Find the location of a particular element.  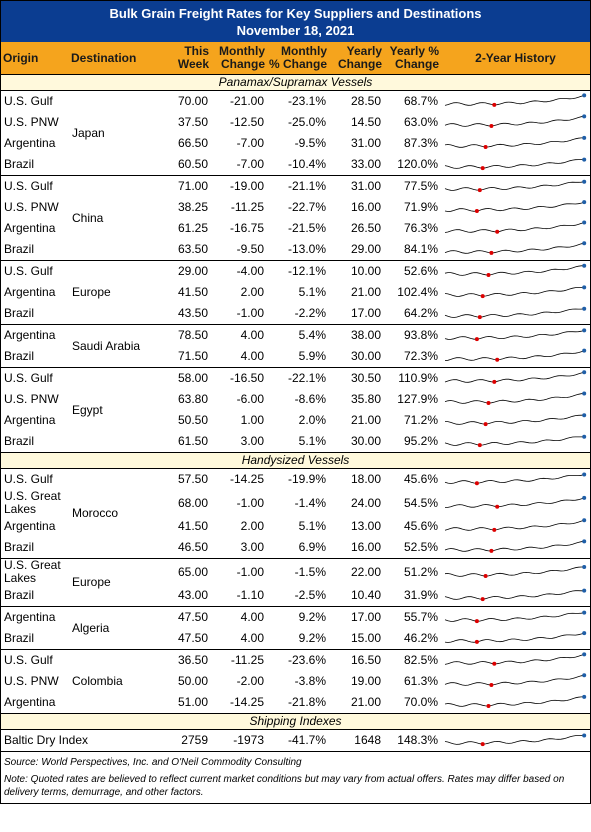

value: -11.25 is located at coordinates (247, 660).